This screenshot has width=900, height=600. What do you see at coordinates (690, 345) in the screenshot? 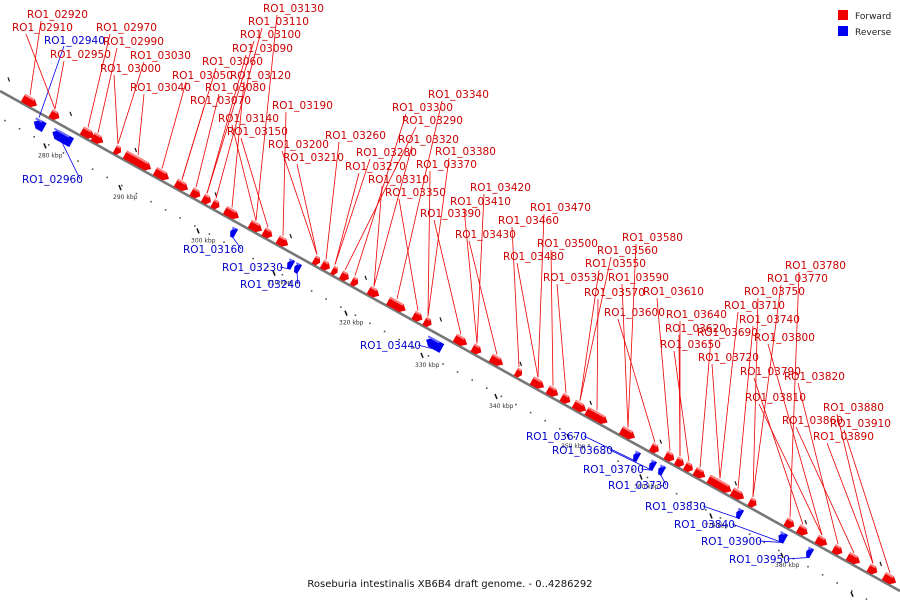
I see `forward-gene-label: RO1_03650` at bounding box center [690, 345].